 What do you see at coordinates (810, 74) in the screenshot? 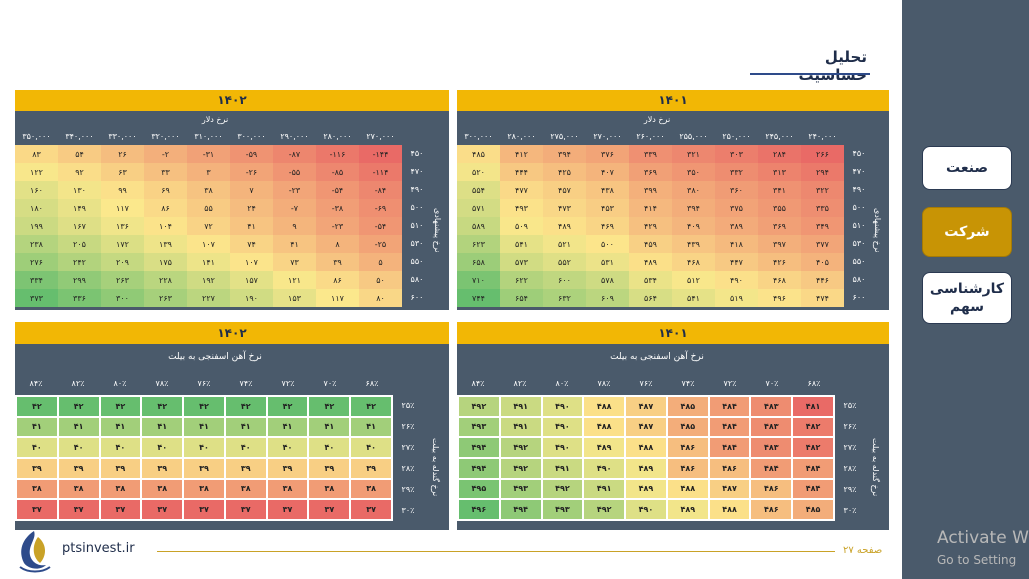
I see `title-underline` at bounding box center [810, 74].